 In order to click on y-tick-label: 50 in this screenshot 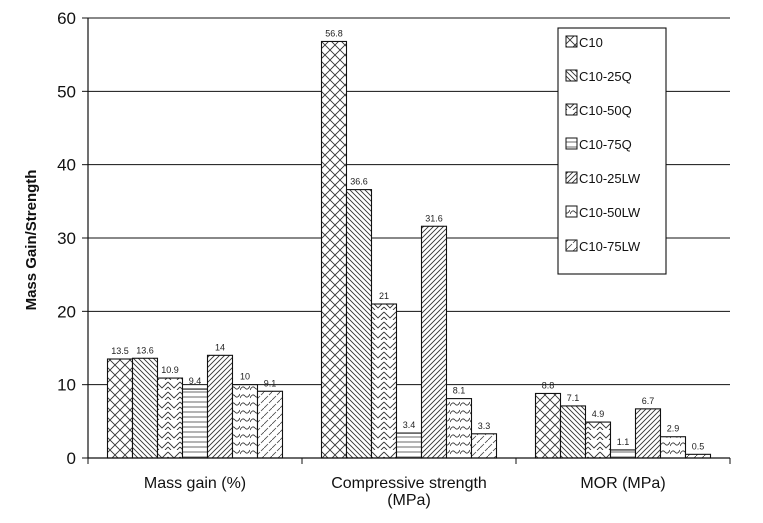, I will do `click(66, 91)`.